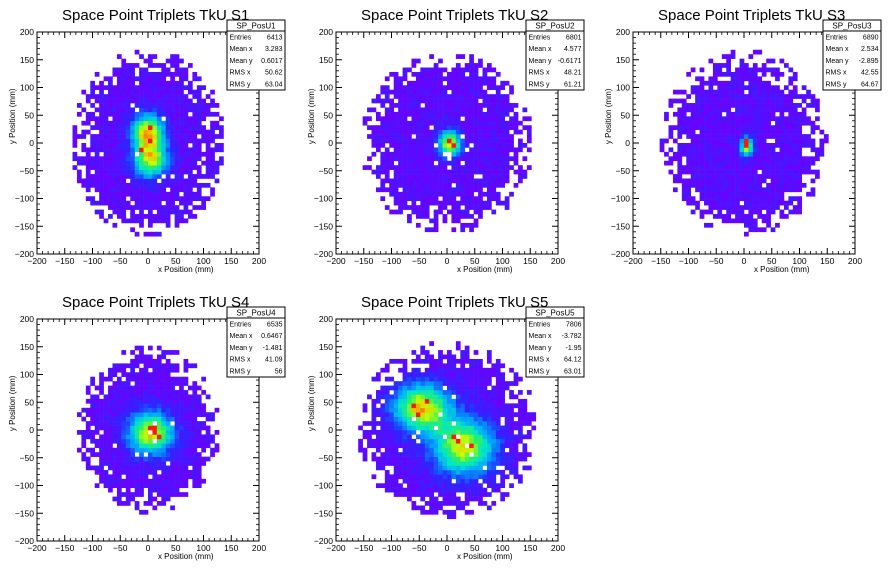 The height and width of the screenshot is (574, 896). What do you see at coordinates (176, 548) in the screenshot?
I see `x-tick-label: 50` at bounding box center [176, 548].